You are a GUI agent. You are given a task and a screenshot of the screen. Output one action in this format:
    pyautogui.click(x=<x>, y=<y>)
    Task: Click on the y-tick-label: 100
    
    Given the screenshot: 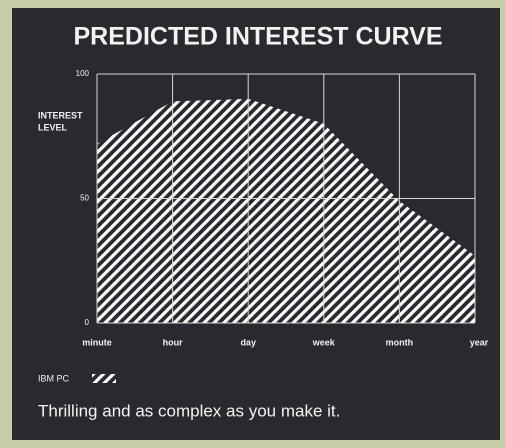 What is the action you would take?
    pyautogui.click(x=83, y=73)
    